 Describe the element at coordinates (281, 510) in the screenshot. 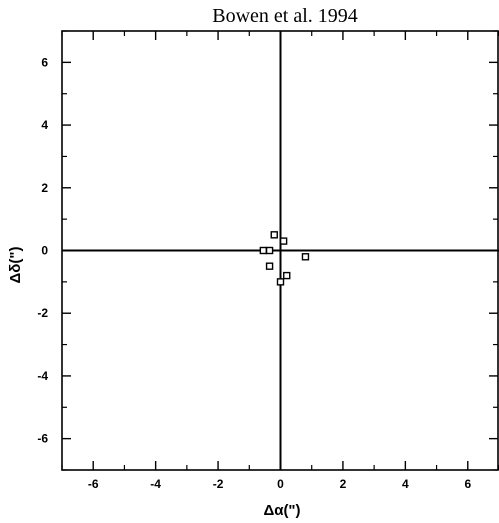

I see `x-axis-label: Δα(")` at that location.